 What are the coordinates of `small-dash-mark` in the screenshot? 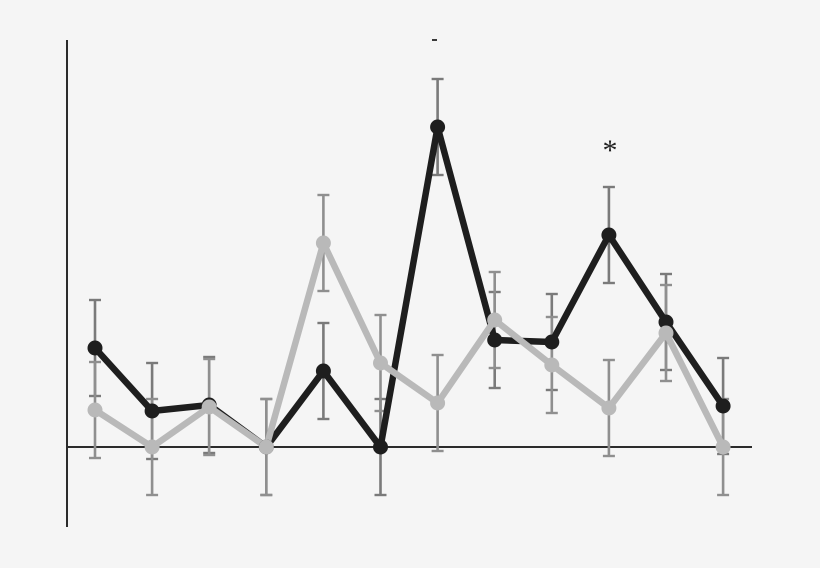 It's located at (434, 40).